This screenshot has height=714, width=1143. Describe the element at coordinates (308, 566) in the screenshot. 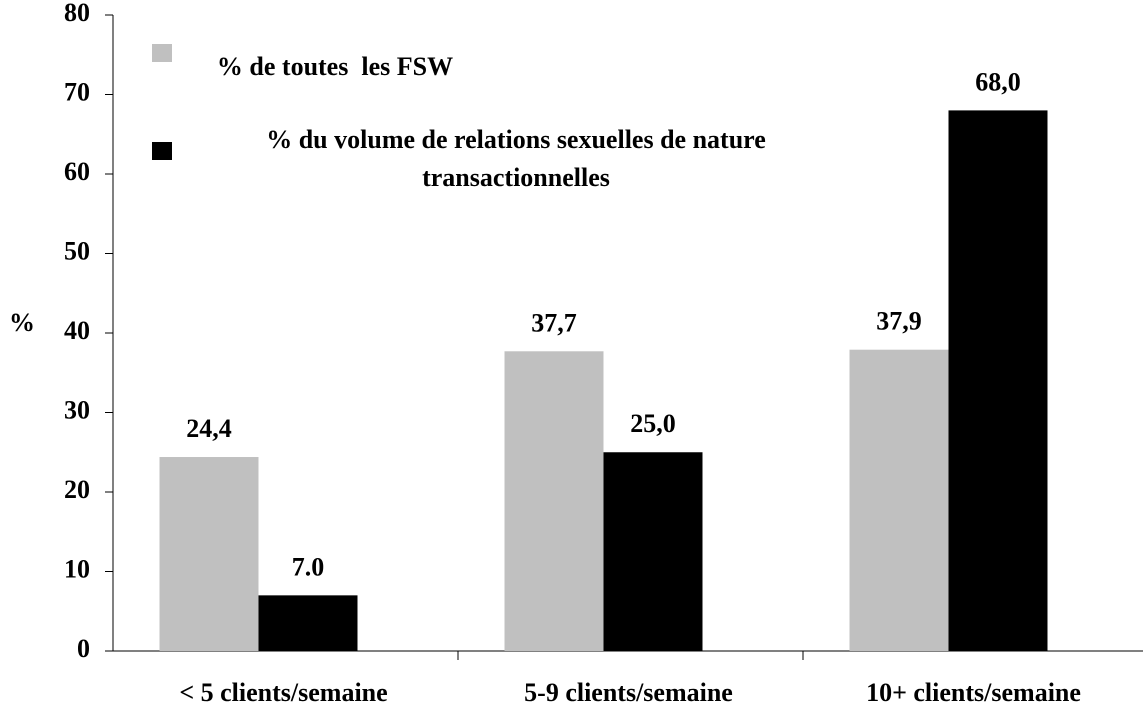

I see `value-label: 7.0` at that location.